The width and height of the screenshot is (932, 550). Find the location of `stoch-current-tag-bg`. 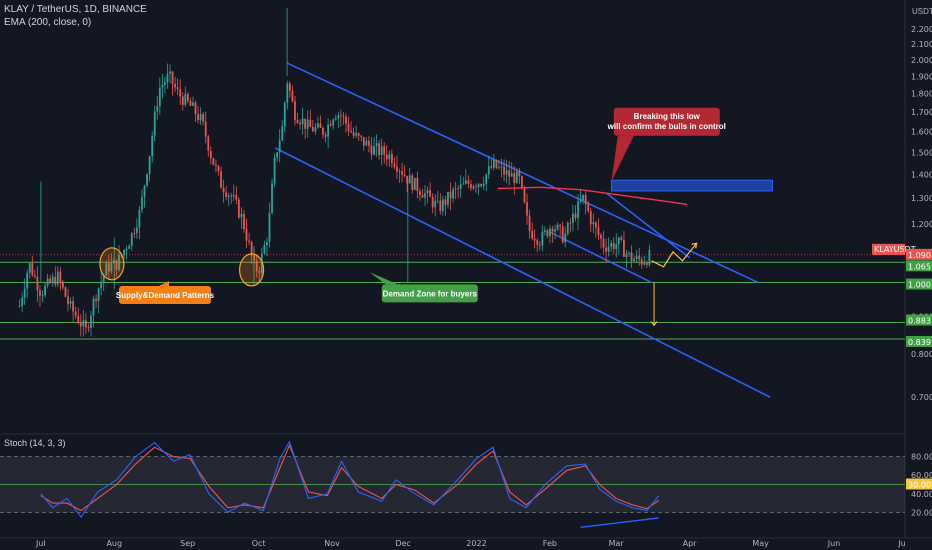

stoch-current-tag-bg is located at coordinates (919, 484).